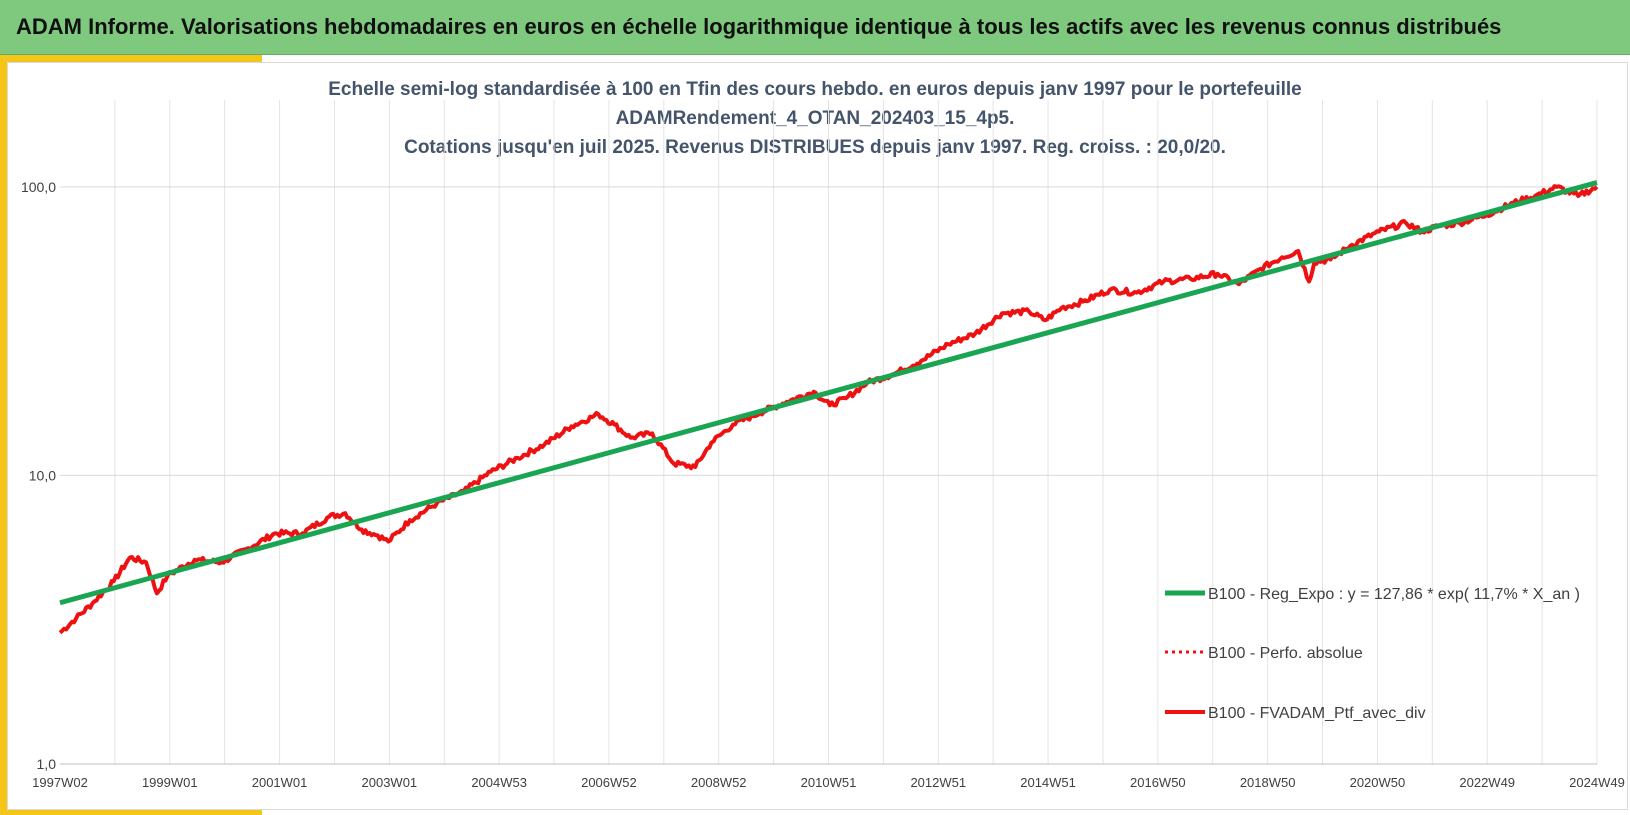  I want to click on x-tick-label: 2014W51, so click(1048, 782).